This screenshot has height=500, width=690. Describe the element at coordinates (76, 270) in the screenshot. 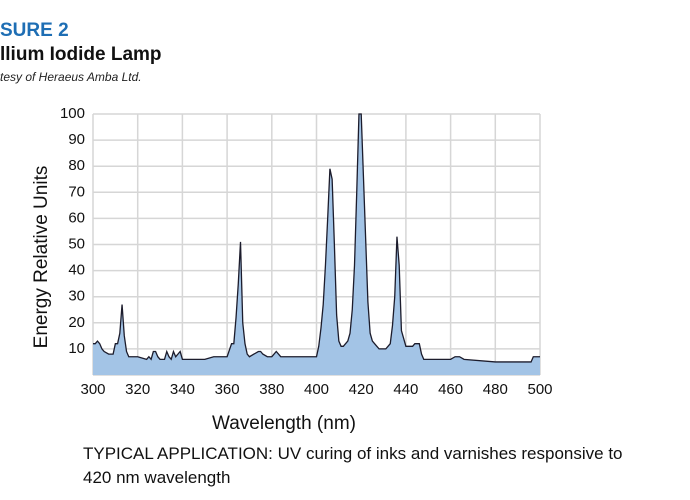

I see `y-tick-label: 40` at that location.